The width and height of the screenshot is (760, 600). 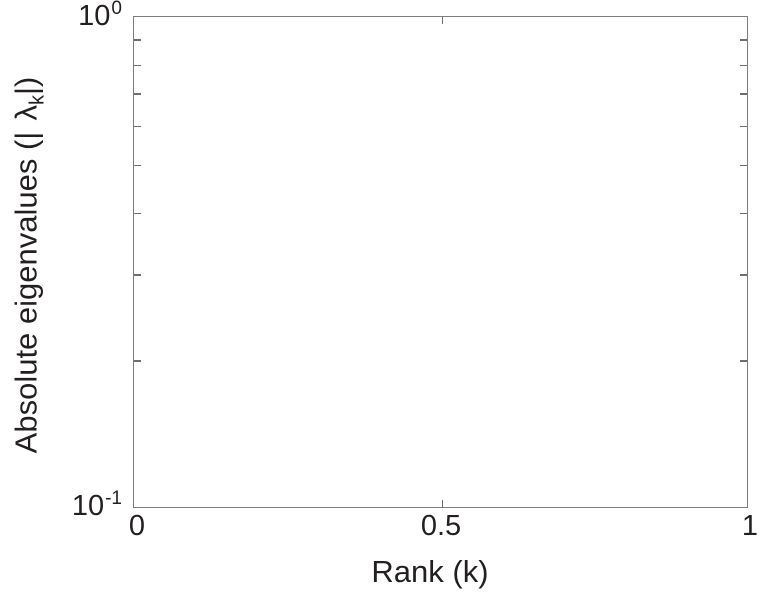 What do you see at coordinates (26, 292) in the screenshot?
I see `y-axis-title-prefix: Absolute eigenvalues (|` at bounding box center [26, 292].